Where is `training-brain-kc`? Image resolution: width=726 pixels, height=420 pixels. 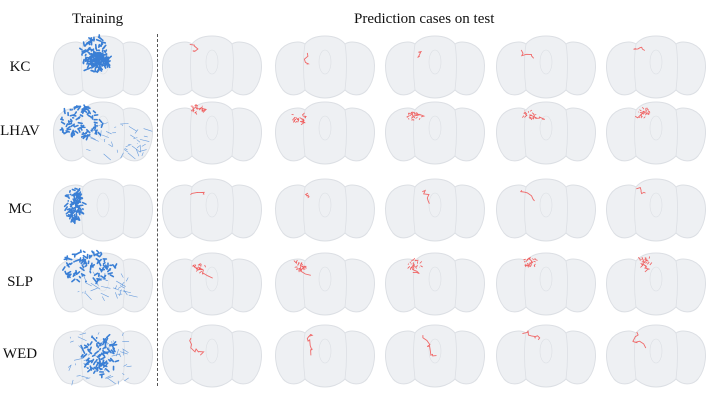
training-brain-kc is located at coordinates (103, 67).